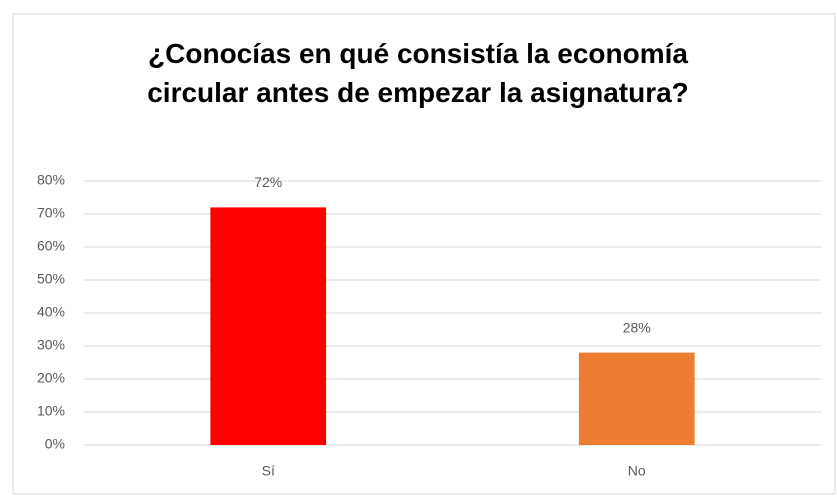  Describe the element at coordinates (51, 279) in the screenshot. I see `y-tick-label: 50%` at that location.